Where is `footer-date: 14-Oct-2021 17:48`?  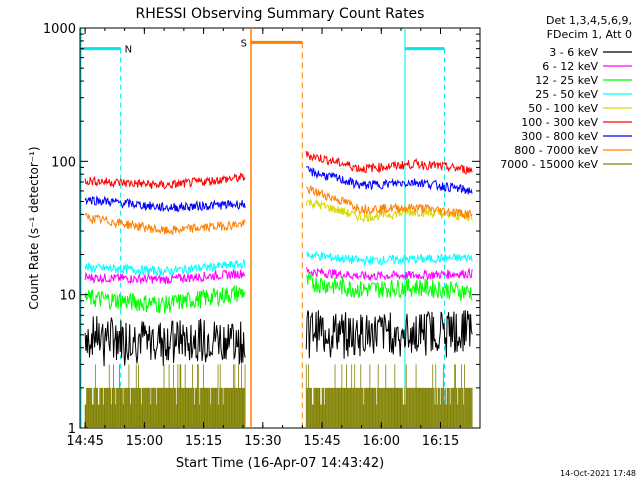 footer-date: 14-Oct-2021 17:48 is located at coordinates (598, 473).